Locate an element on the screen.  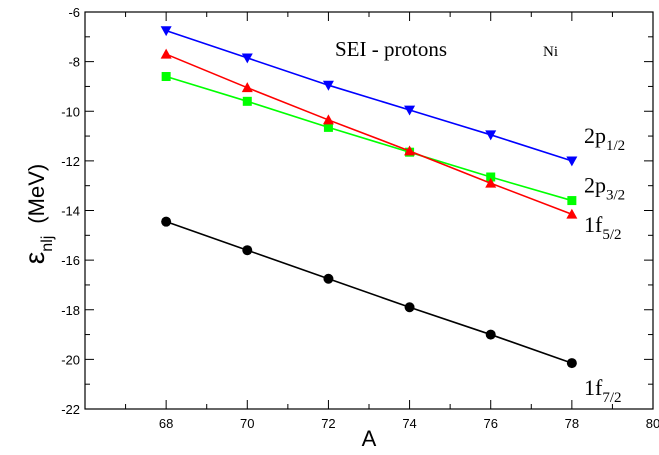
x-tick-label: 74 is located at coordinates (409, 423).